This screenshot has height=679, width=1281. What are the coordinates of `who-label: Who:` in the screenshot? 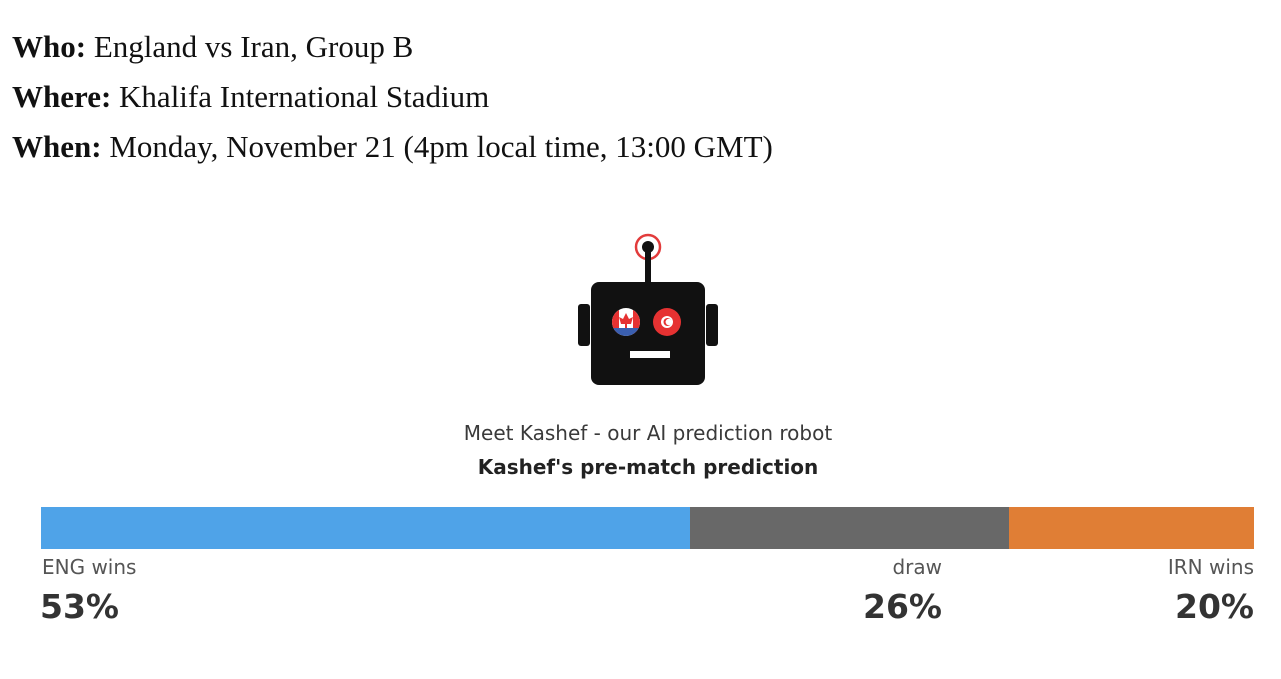 It's located at (49, 46).